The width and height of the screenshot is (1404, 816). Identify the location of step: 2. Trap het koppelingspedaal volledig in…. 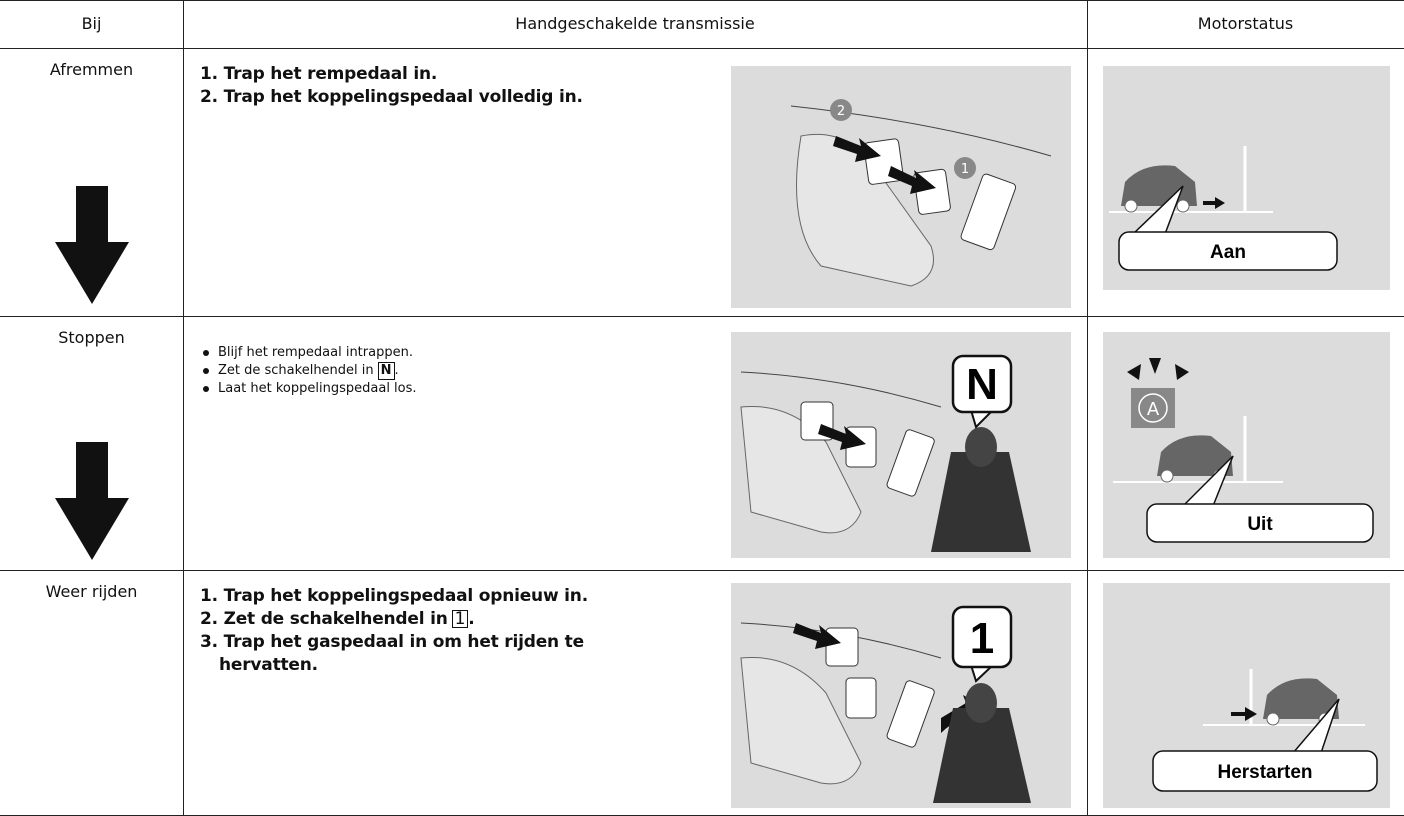
(391, 97).